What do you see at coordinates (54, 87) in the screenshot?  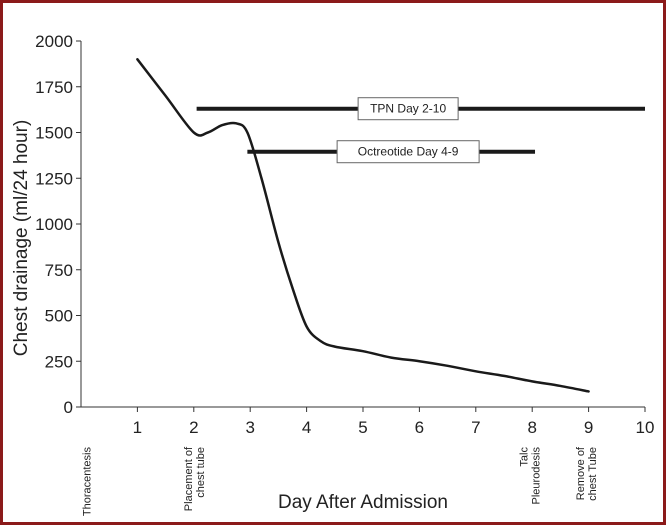 I see `y-tick-label: 1750` at bounding box center [54, 87].